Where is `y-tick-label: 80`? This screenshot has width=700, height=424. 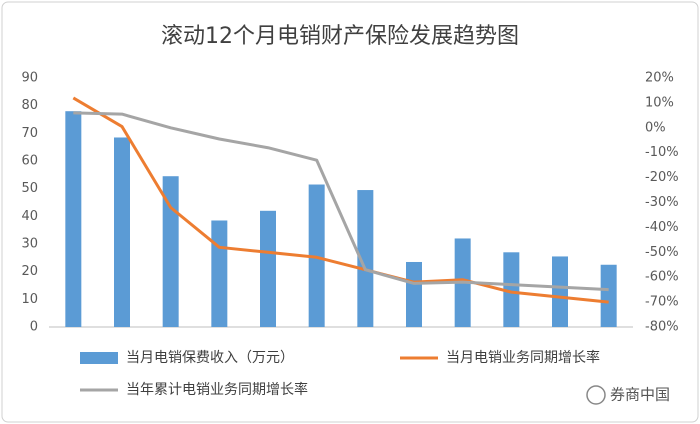
y-tick-label: 80 is located at coordinates (29, 105).